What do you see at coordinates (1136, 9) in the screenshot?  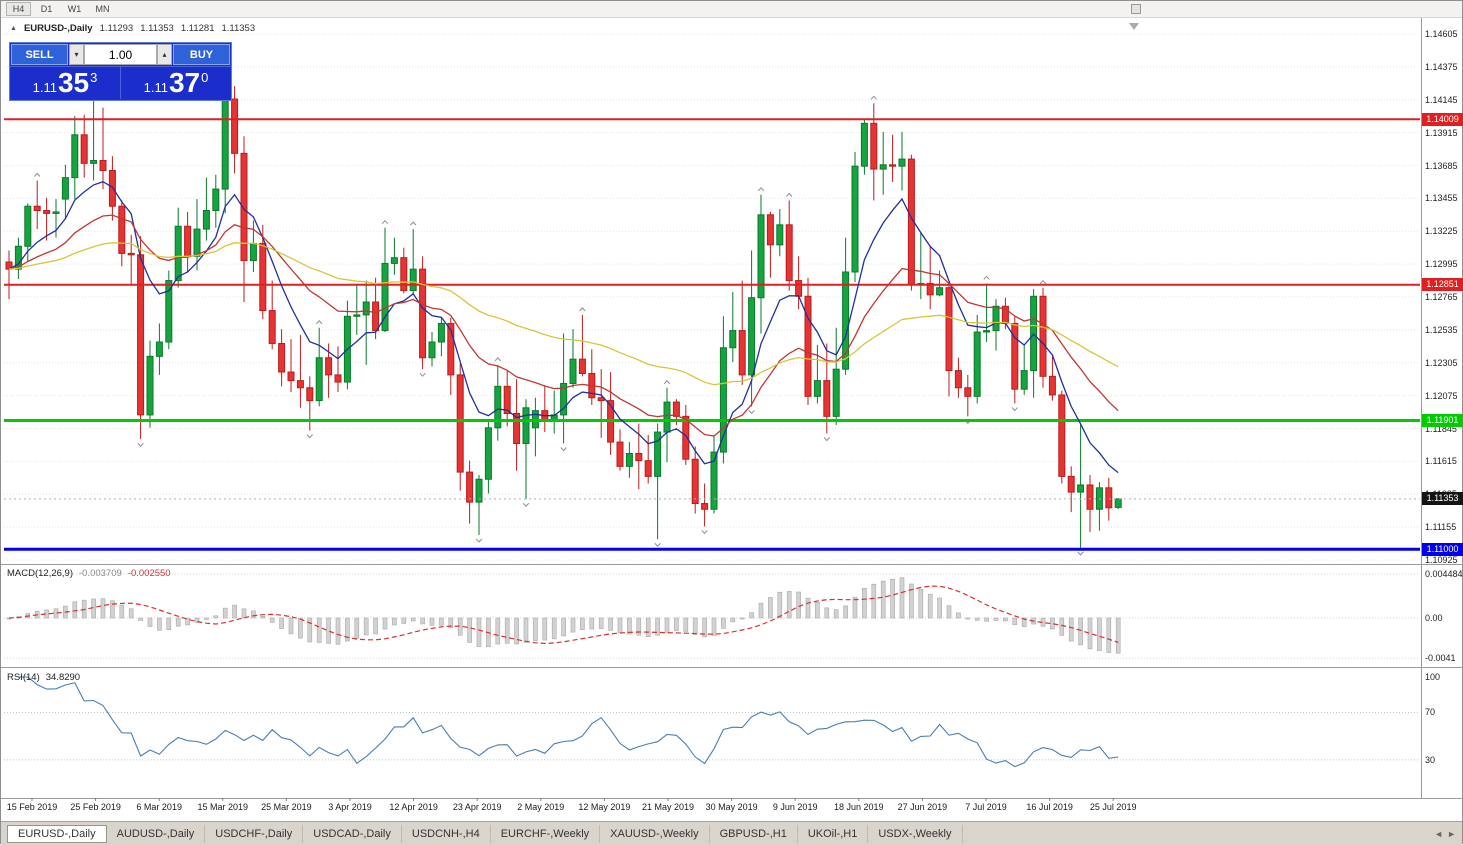 I see `toolbar-window-icon` at bounding box center [1136, 9].